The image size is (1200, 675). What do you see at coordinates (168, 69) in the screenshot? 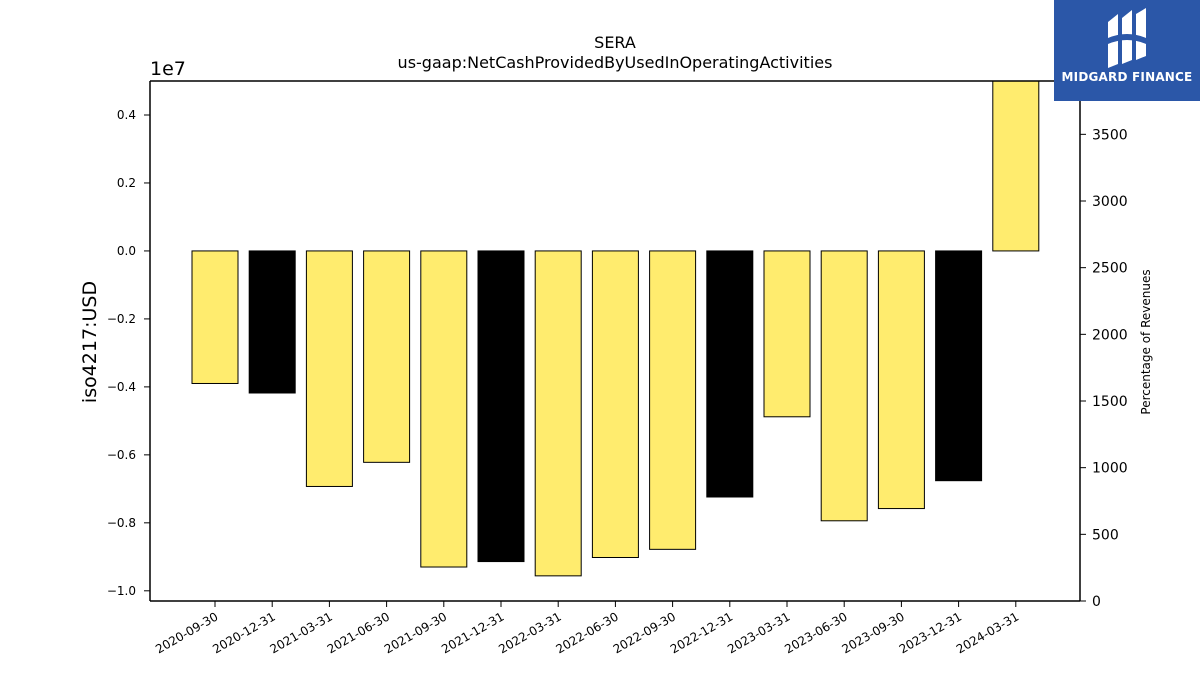
I see `y-axis-offset-label: 1e7` at bounding box center [168, 69].